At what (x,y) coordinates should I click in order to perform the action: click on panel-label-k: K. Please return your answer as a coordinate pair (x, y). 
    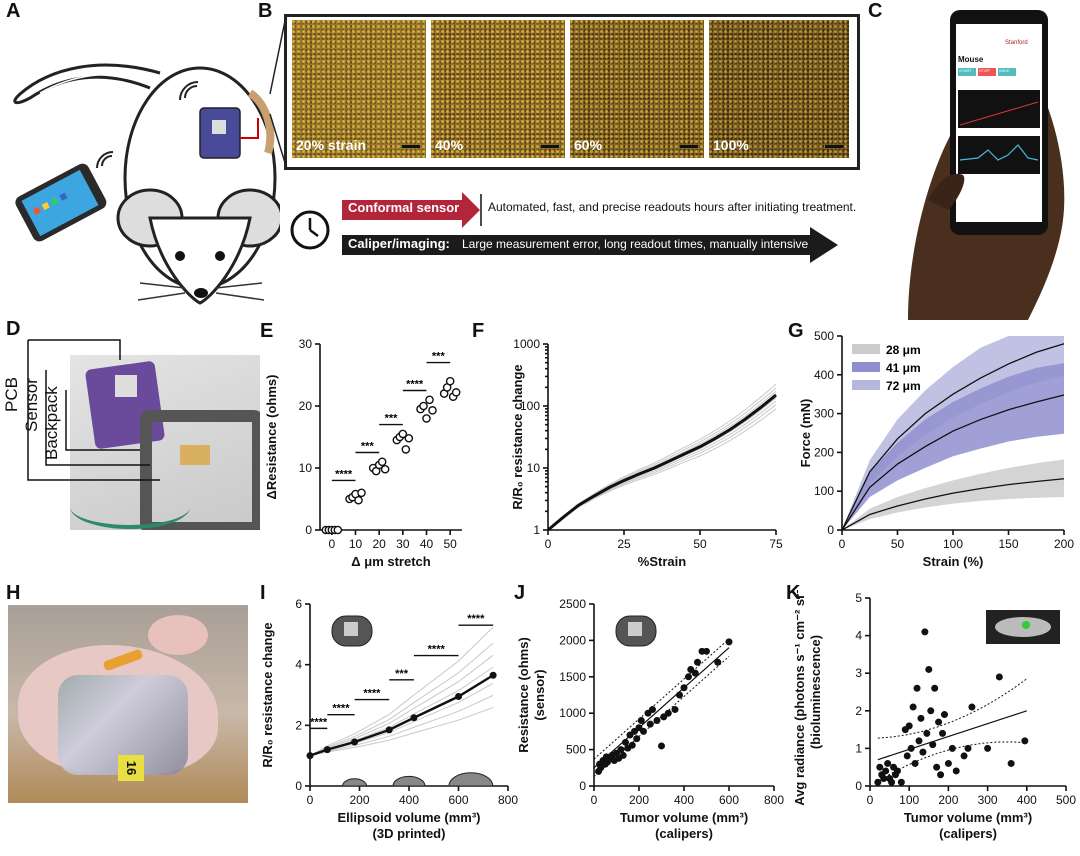
    Looking at the image, I should click on (793, 593).